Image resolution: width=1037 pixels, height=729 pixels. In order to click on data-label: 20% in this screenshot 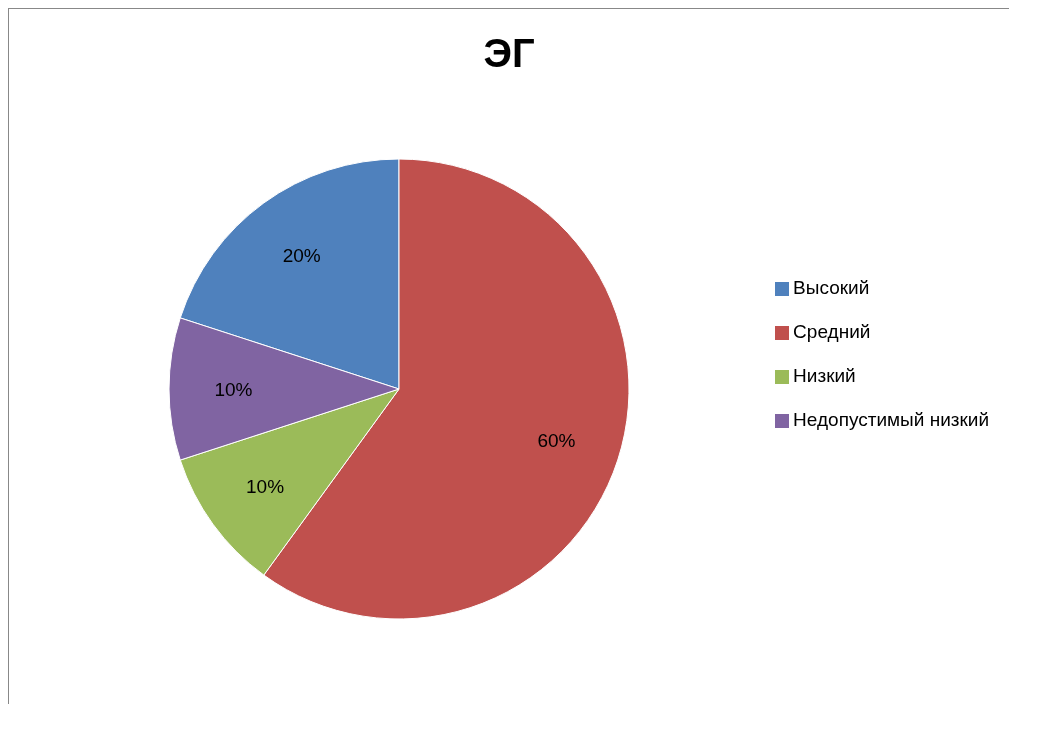, I will do `click(301, 255)`.